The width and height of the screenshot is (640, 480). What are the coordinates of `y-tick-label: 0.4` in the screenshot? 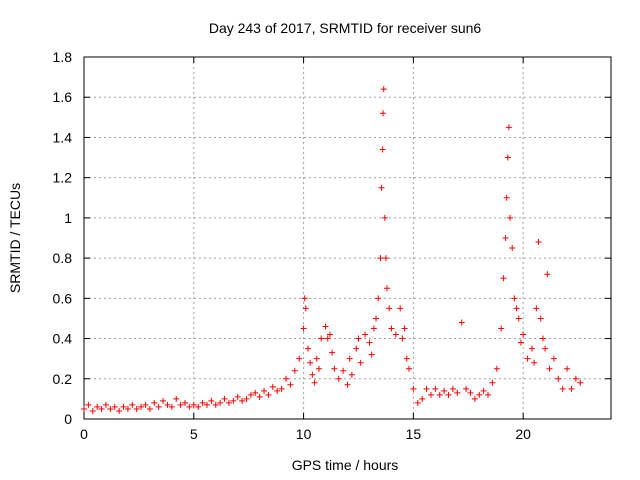 It's located at (63, 339).